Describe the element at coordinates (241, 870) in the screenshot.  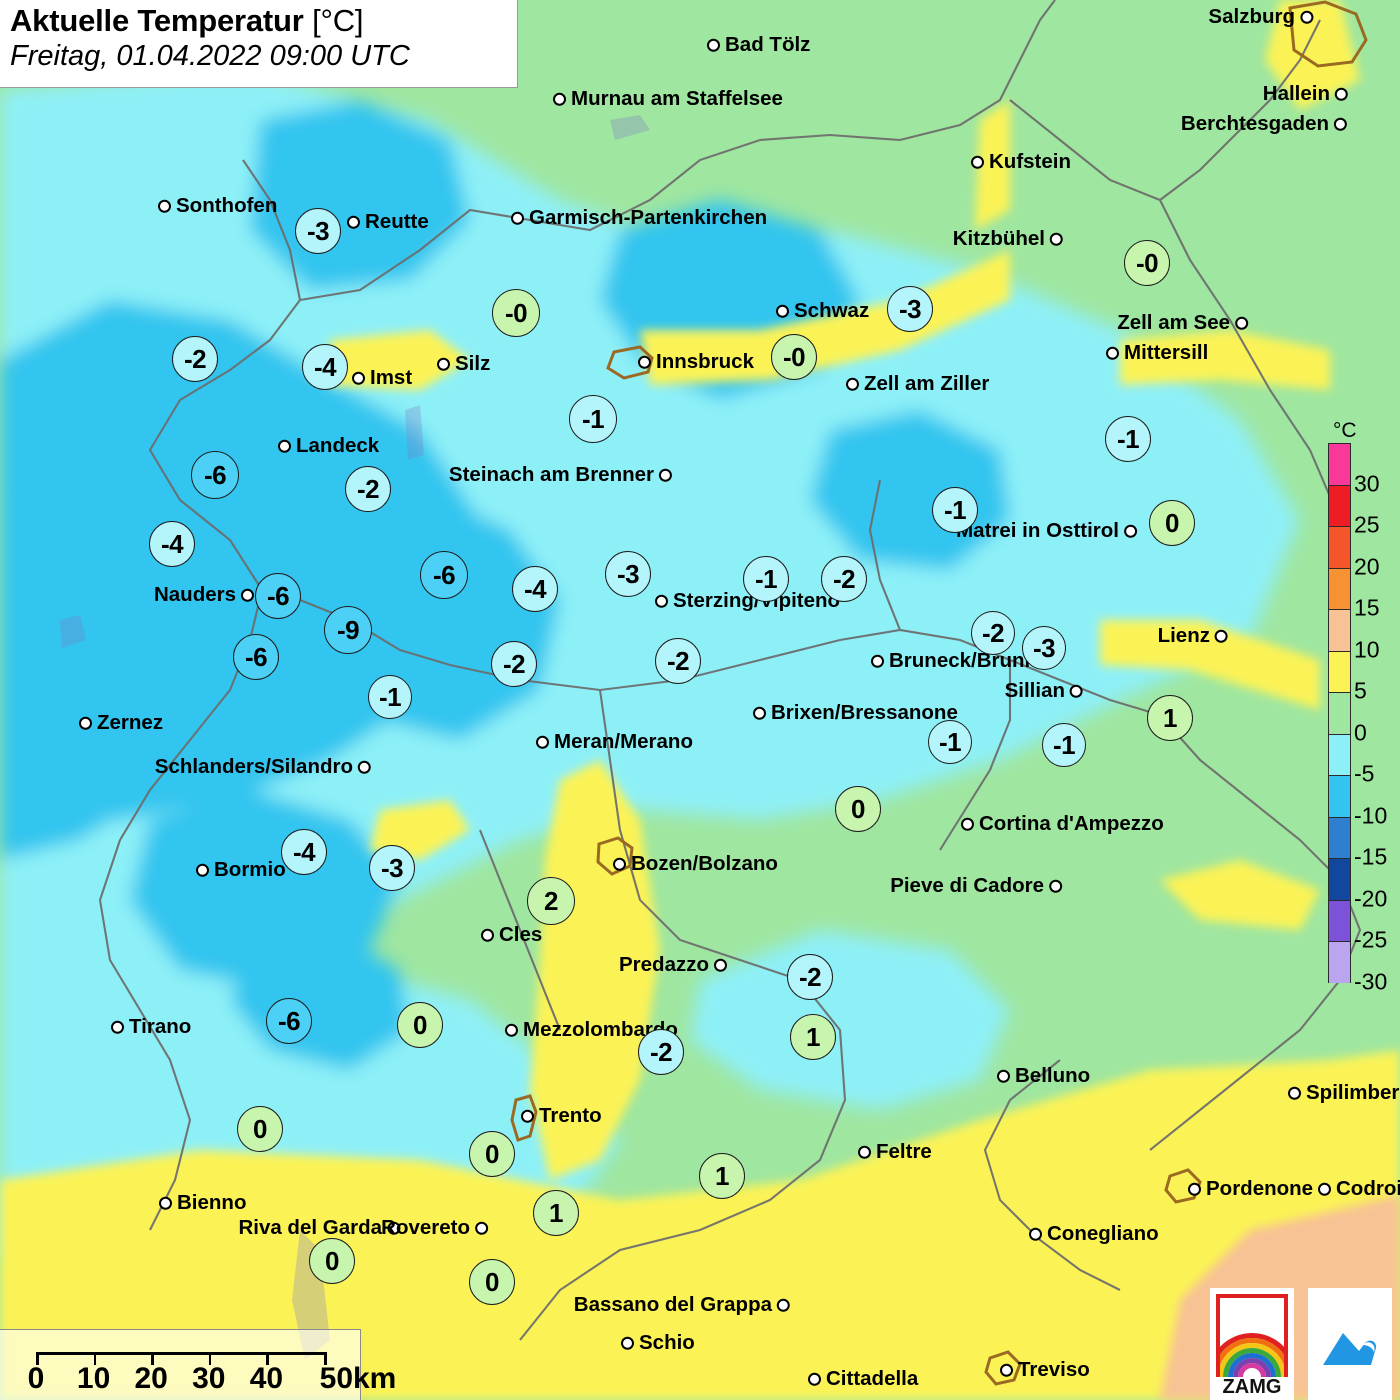
I see `city-marker: Bormio` at that location.